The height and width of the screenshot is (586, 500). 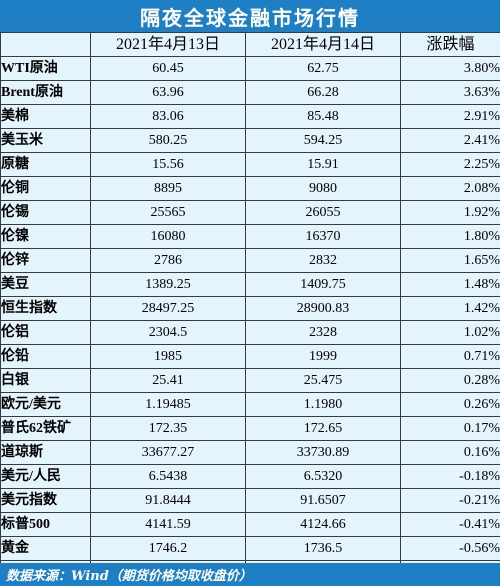 I want to click on price-2021-04-14: 66.28, so click(x=323, y=92).